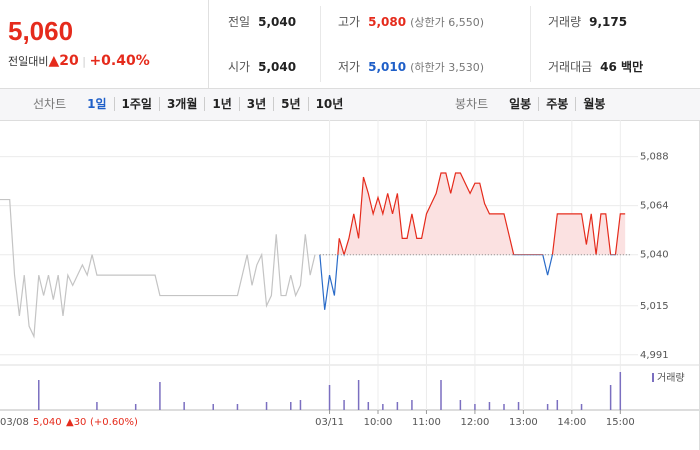 The image size is (700, 450). Describe the element at coordinates (571, 422) in the screenshot. I see `x-tick-label: 14:00` at that location.